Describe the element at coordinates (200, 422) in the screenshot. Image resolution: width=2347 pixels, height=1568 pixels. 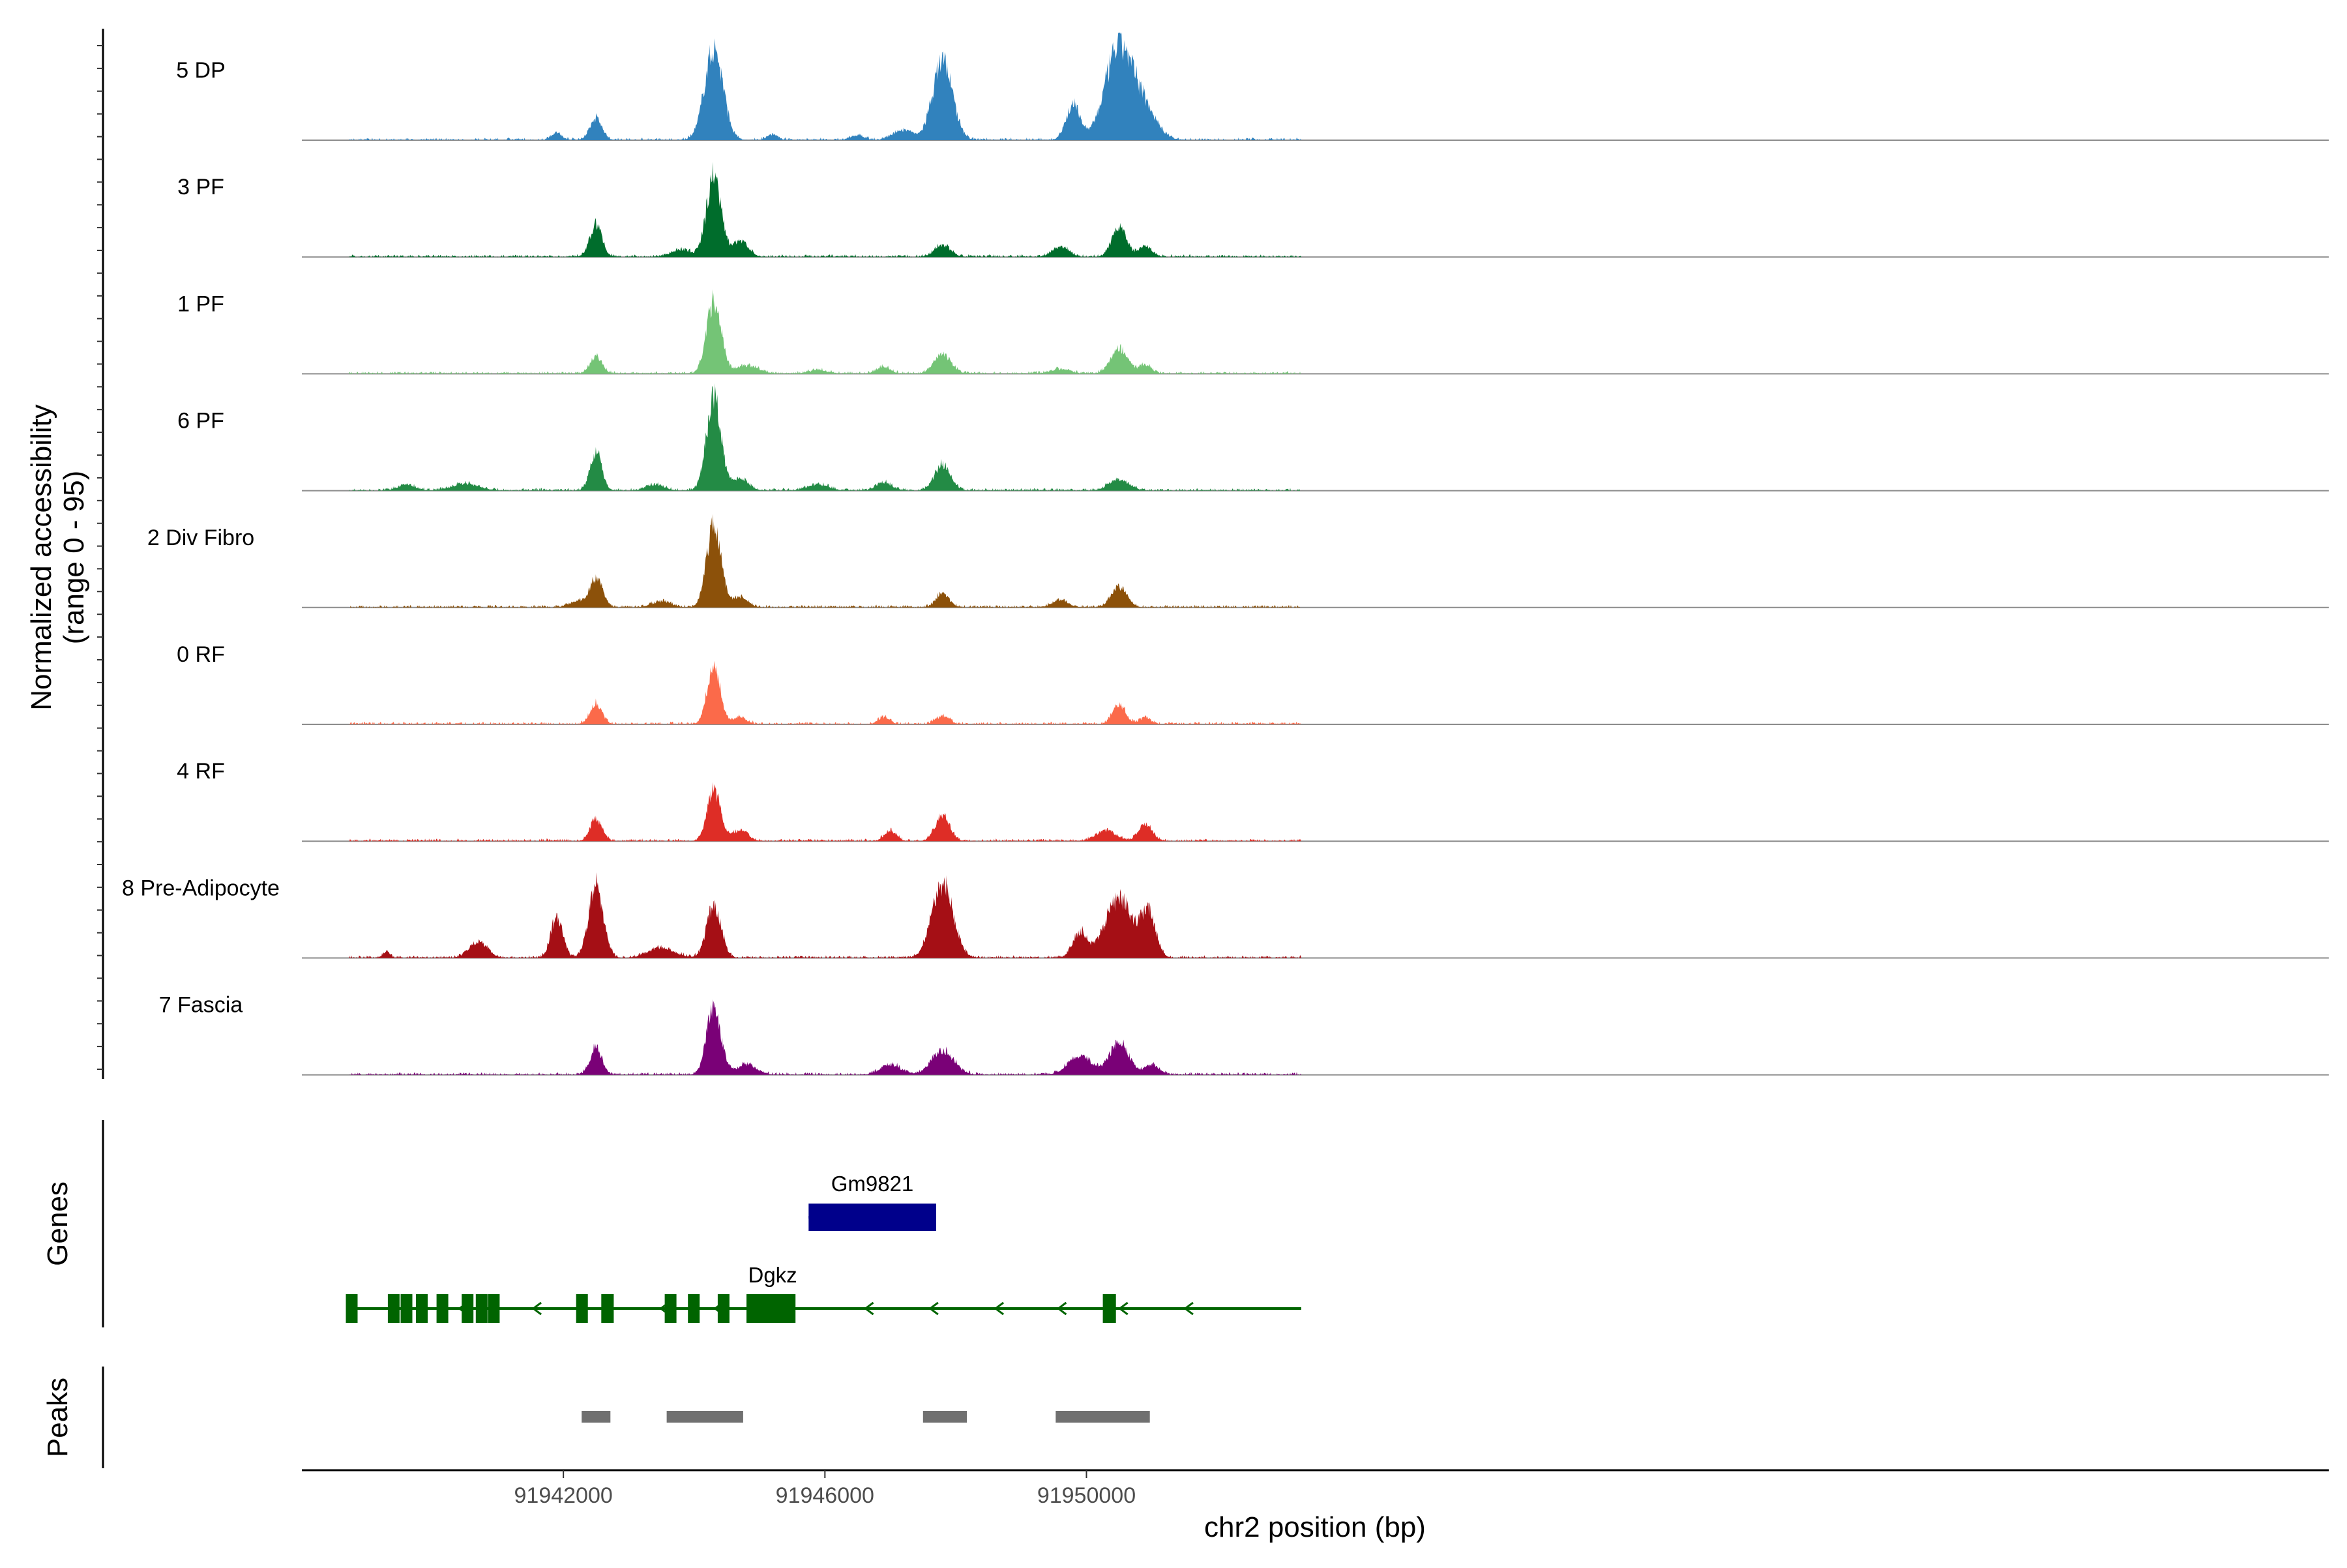
I see `track-label: 6 PF` at that location.